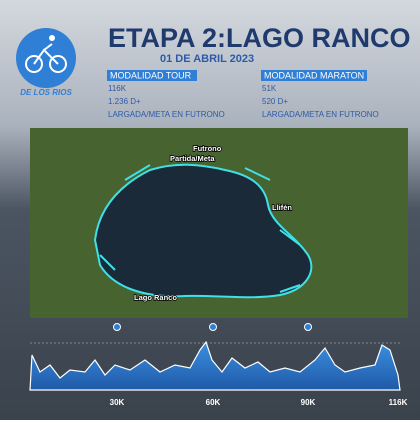 The width and height of the screenshot is (420, 425). I want to click on modality-name: MODALIDAD MARATON, so click(314, 75).